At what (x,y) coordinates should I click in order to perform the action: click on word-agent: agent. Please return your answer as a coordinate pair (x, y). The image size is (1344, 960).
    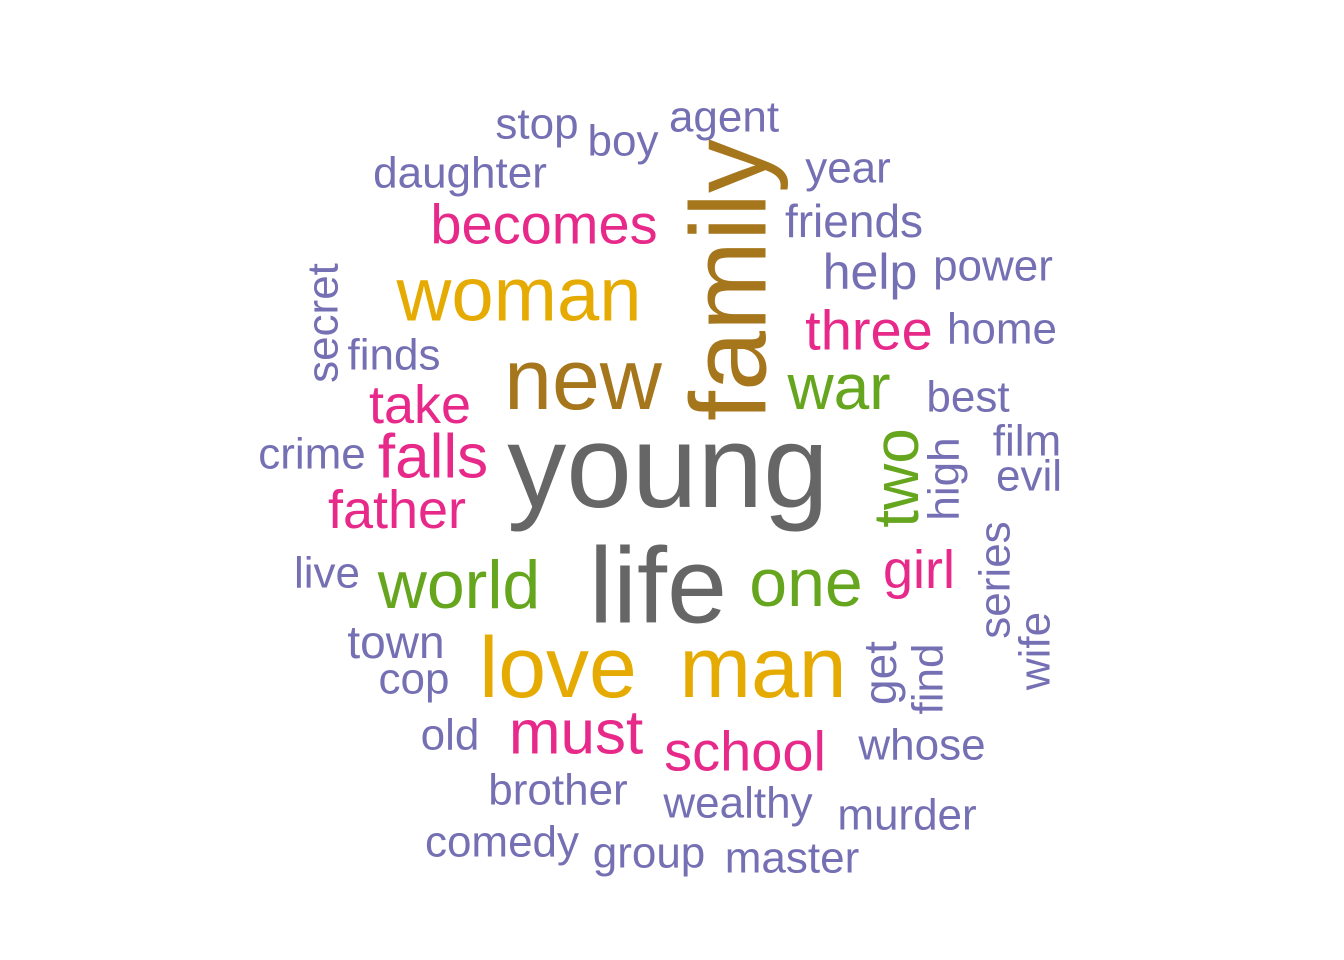
    Looking at the image, I should click on (724, 117).